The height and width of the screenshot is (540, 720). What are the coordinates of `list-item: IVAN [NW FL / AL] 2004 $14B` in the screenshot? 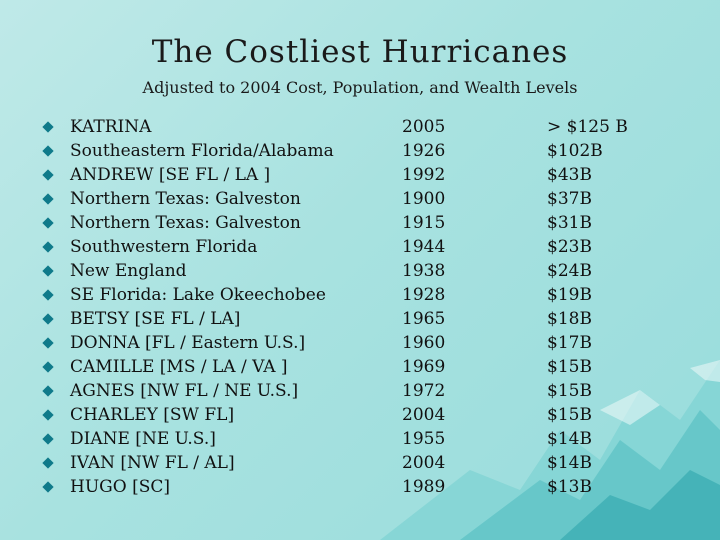 It's located at (360, 463).